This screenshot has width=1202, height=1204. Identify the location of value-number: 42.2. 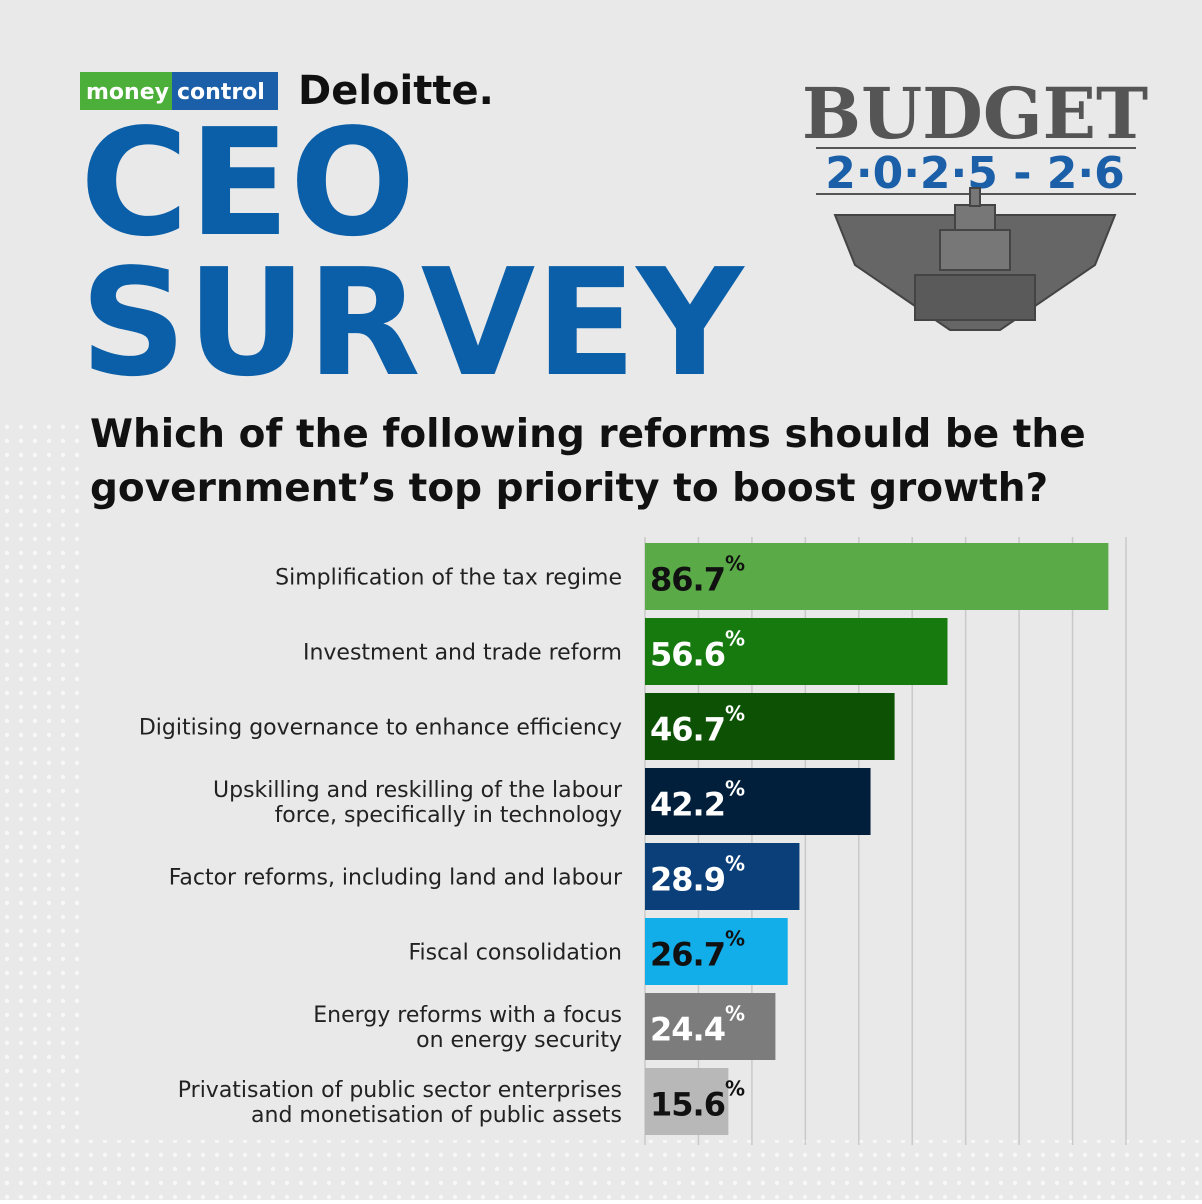
(687, 805).